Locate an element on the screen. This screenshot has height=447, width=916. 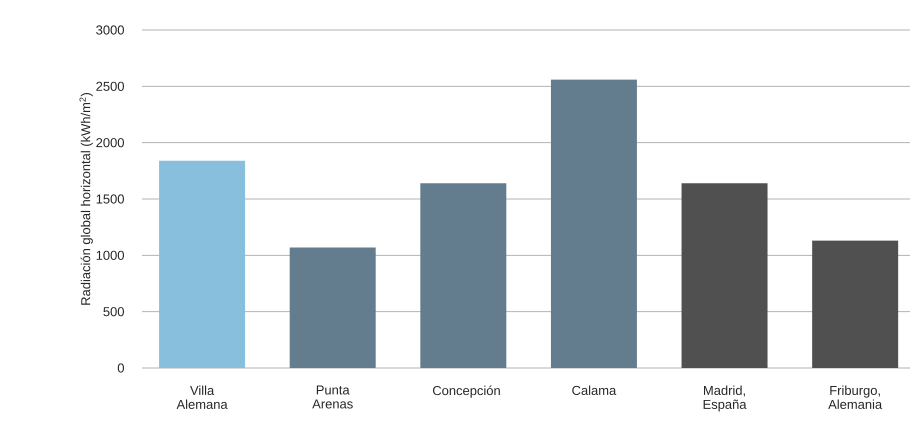
x-tick-label: Friburgo, Alemania is located at coordinates (855, 397).